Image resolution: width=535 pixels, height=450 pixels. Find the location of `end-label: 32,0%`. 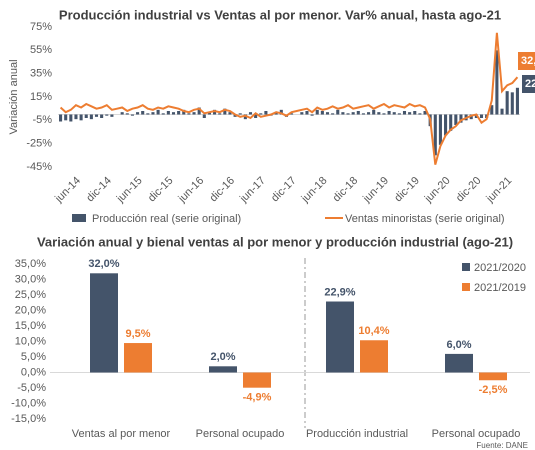

end-label: 32,0% is located at coordinates (528, 61).